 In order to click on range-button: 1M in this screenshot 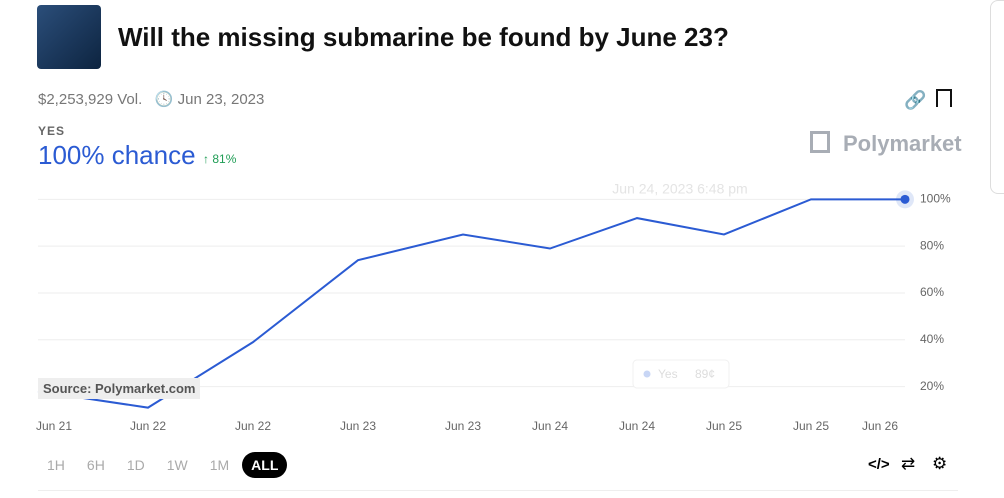, I will do `click(219, 465)`.